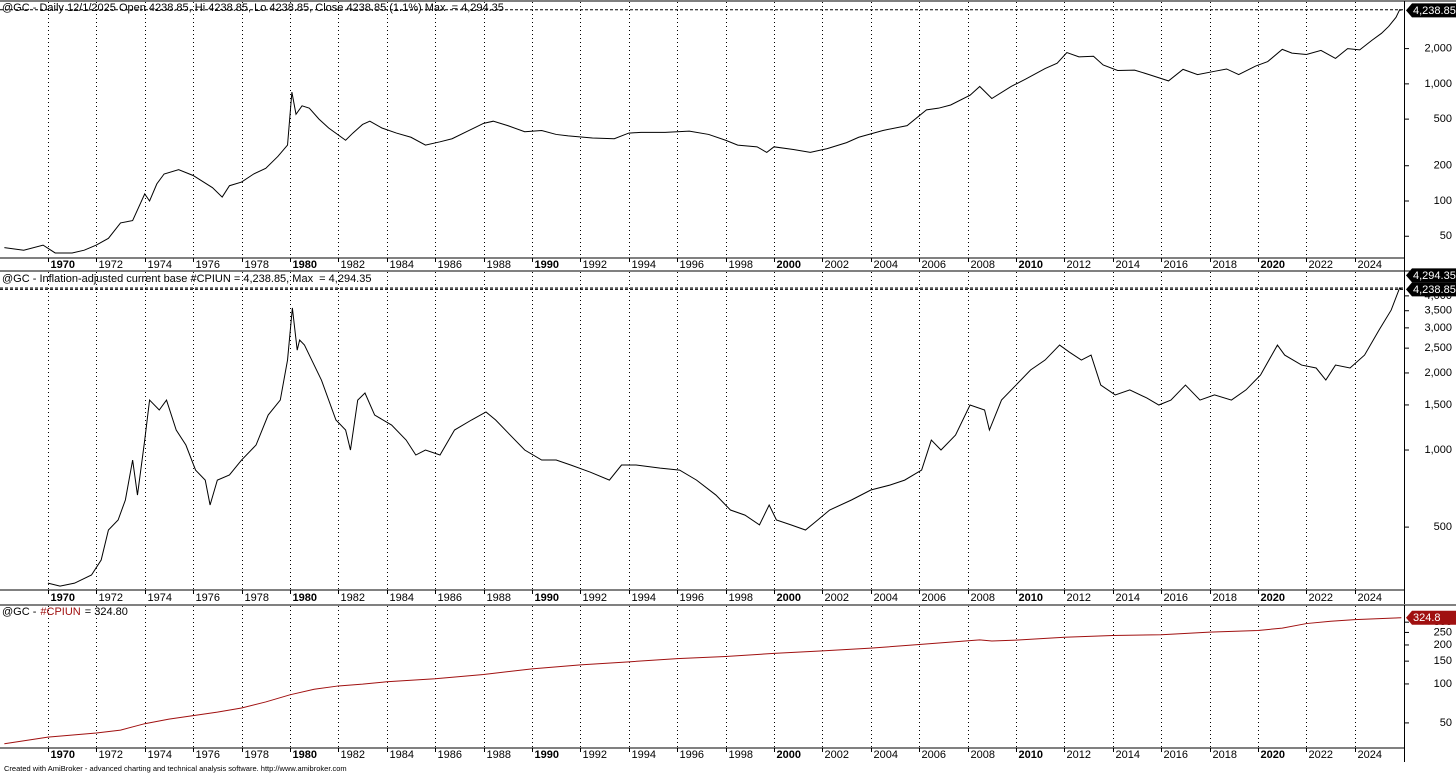 This screenshot has height=774, width=1456. I want to click on y-tick-label: 3,000, so click(1438, 328).